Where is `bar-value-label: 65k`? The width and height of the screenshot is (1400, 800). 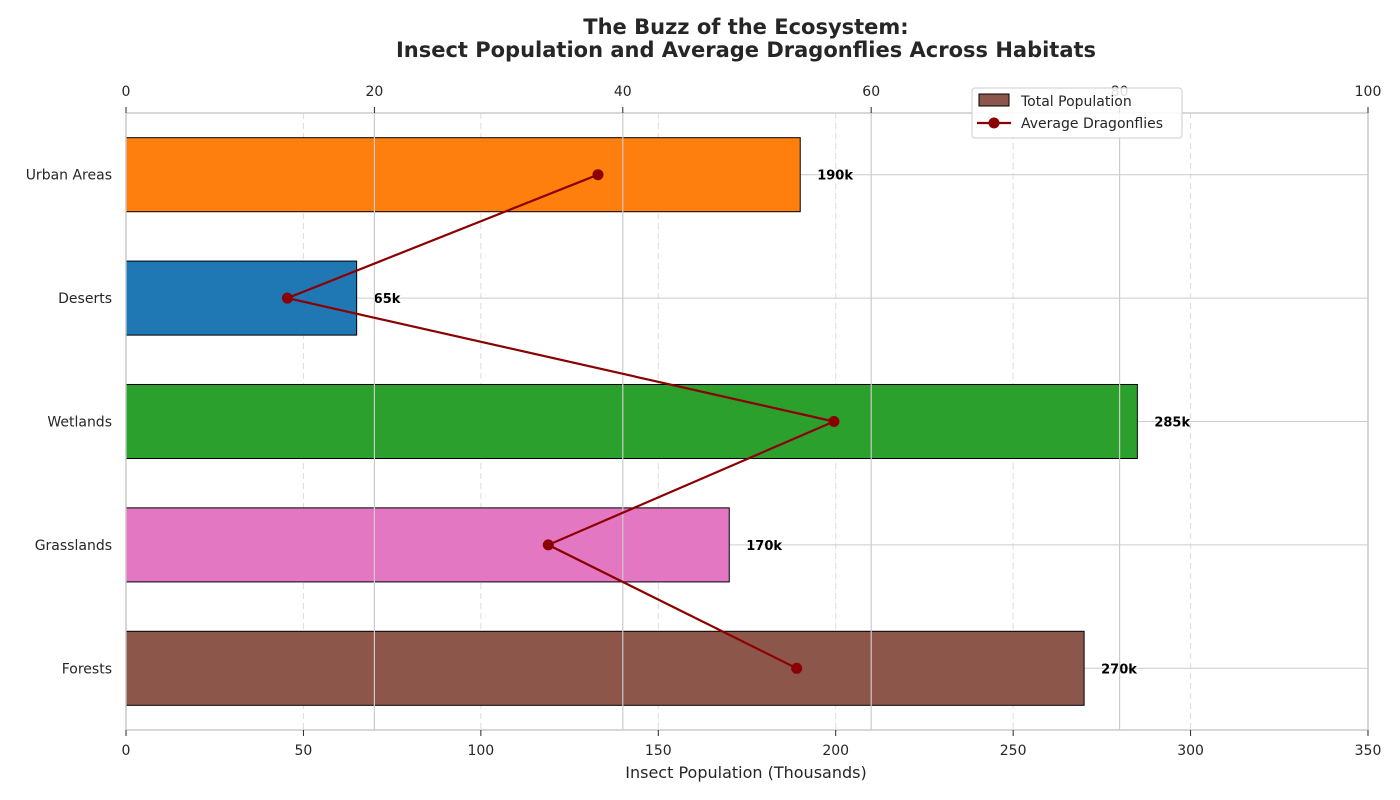 bar-value-label: 65k is located at coordinates (387, 299).